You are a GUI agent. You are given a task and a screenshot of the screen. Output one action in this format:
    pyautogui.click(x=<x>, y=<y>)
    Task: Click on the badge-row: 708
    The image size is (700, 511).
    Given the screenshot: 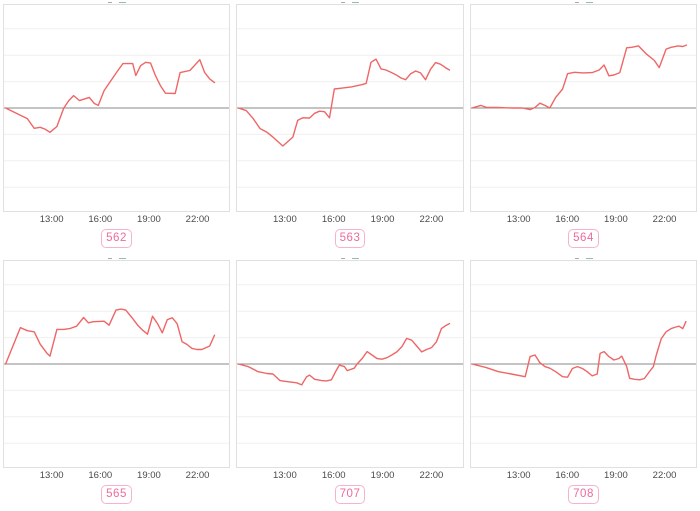 What is the action you would take?
    pyautogui.click(x=583, y=496)
    